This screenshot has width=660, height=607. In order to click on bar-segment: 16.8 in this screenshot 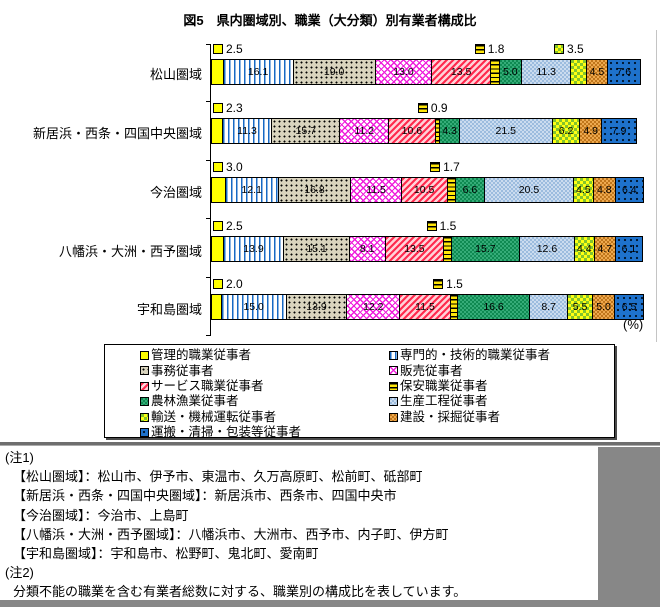, I will do `click(315, 190)`.